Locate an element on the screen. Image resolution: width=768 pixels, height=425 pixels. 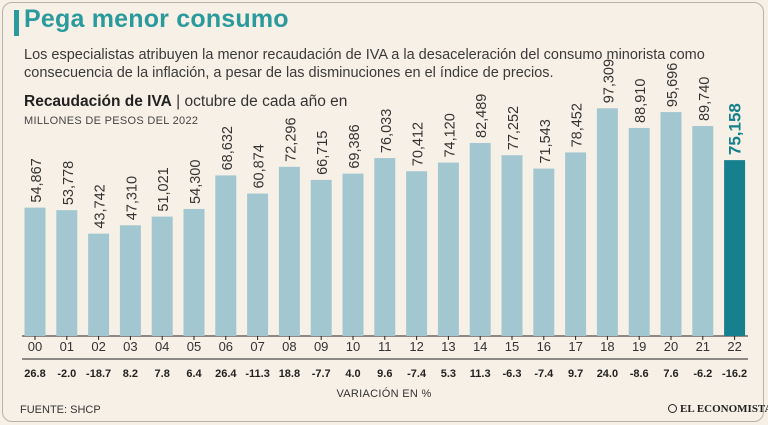
value-label-09: 66,715 is located at coordinates (323, 153).